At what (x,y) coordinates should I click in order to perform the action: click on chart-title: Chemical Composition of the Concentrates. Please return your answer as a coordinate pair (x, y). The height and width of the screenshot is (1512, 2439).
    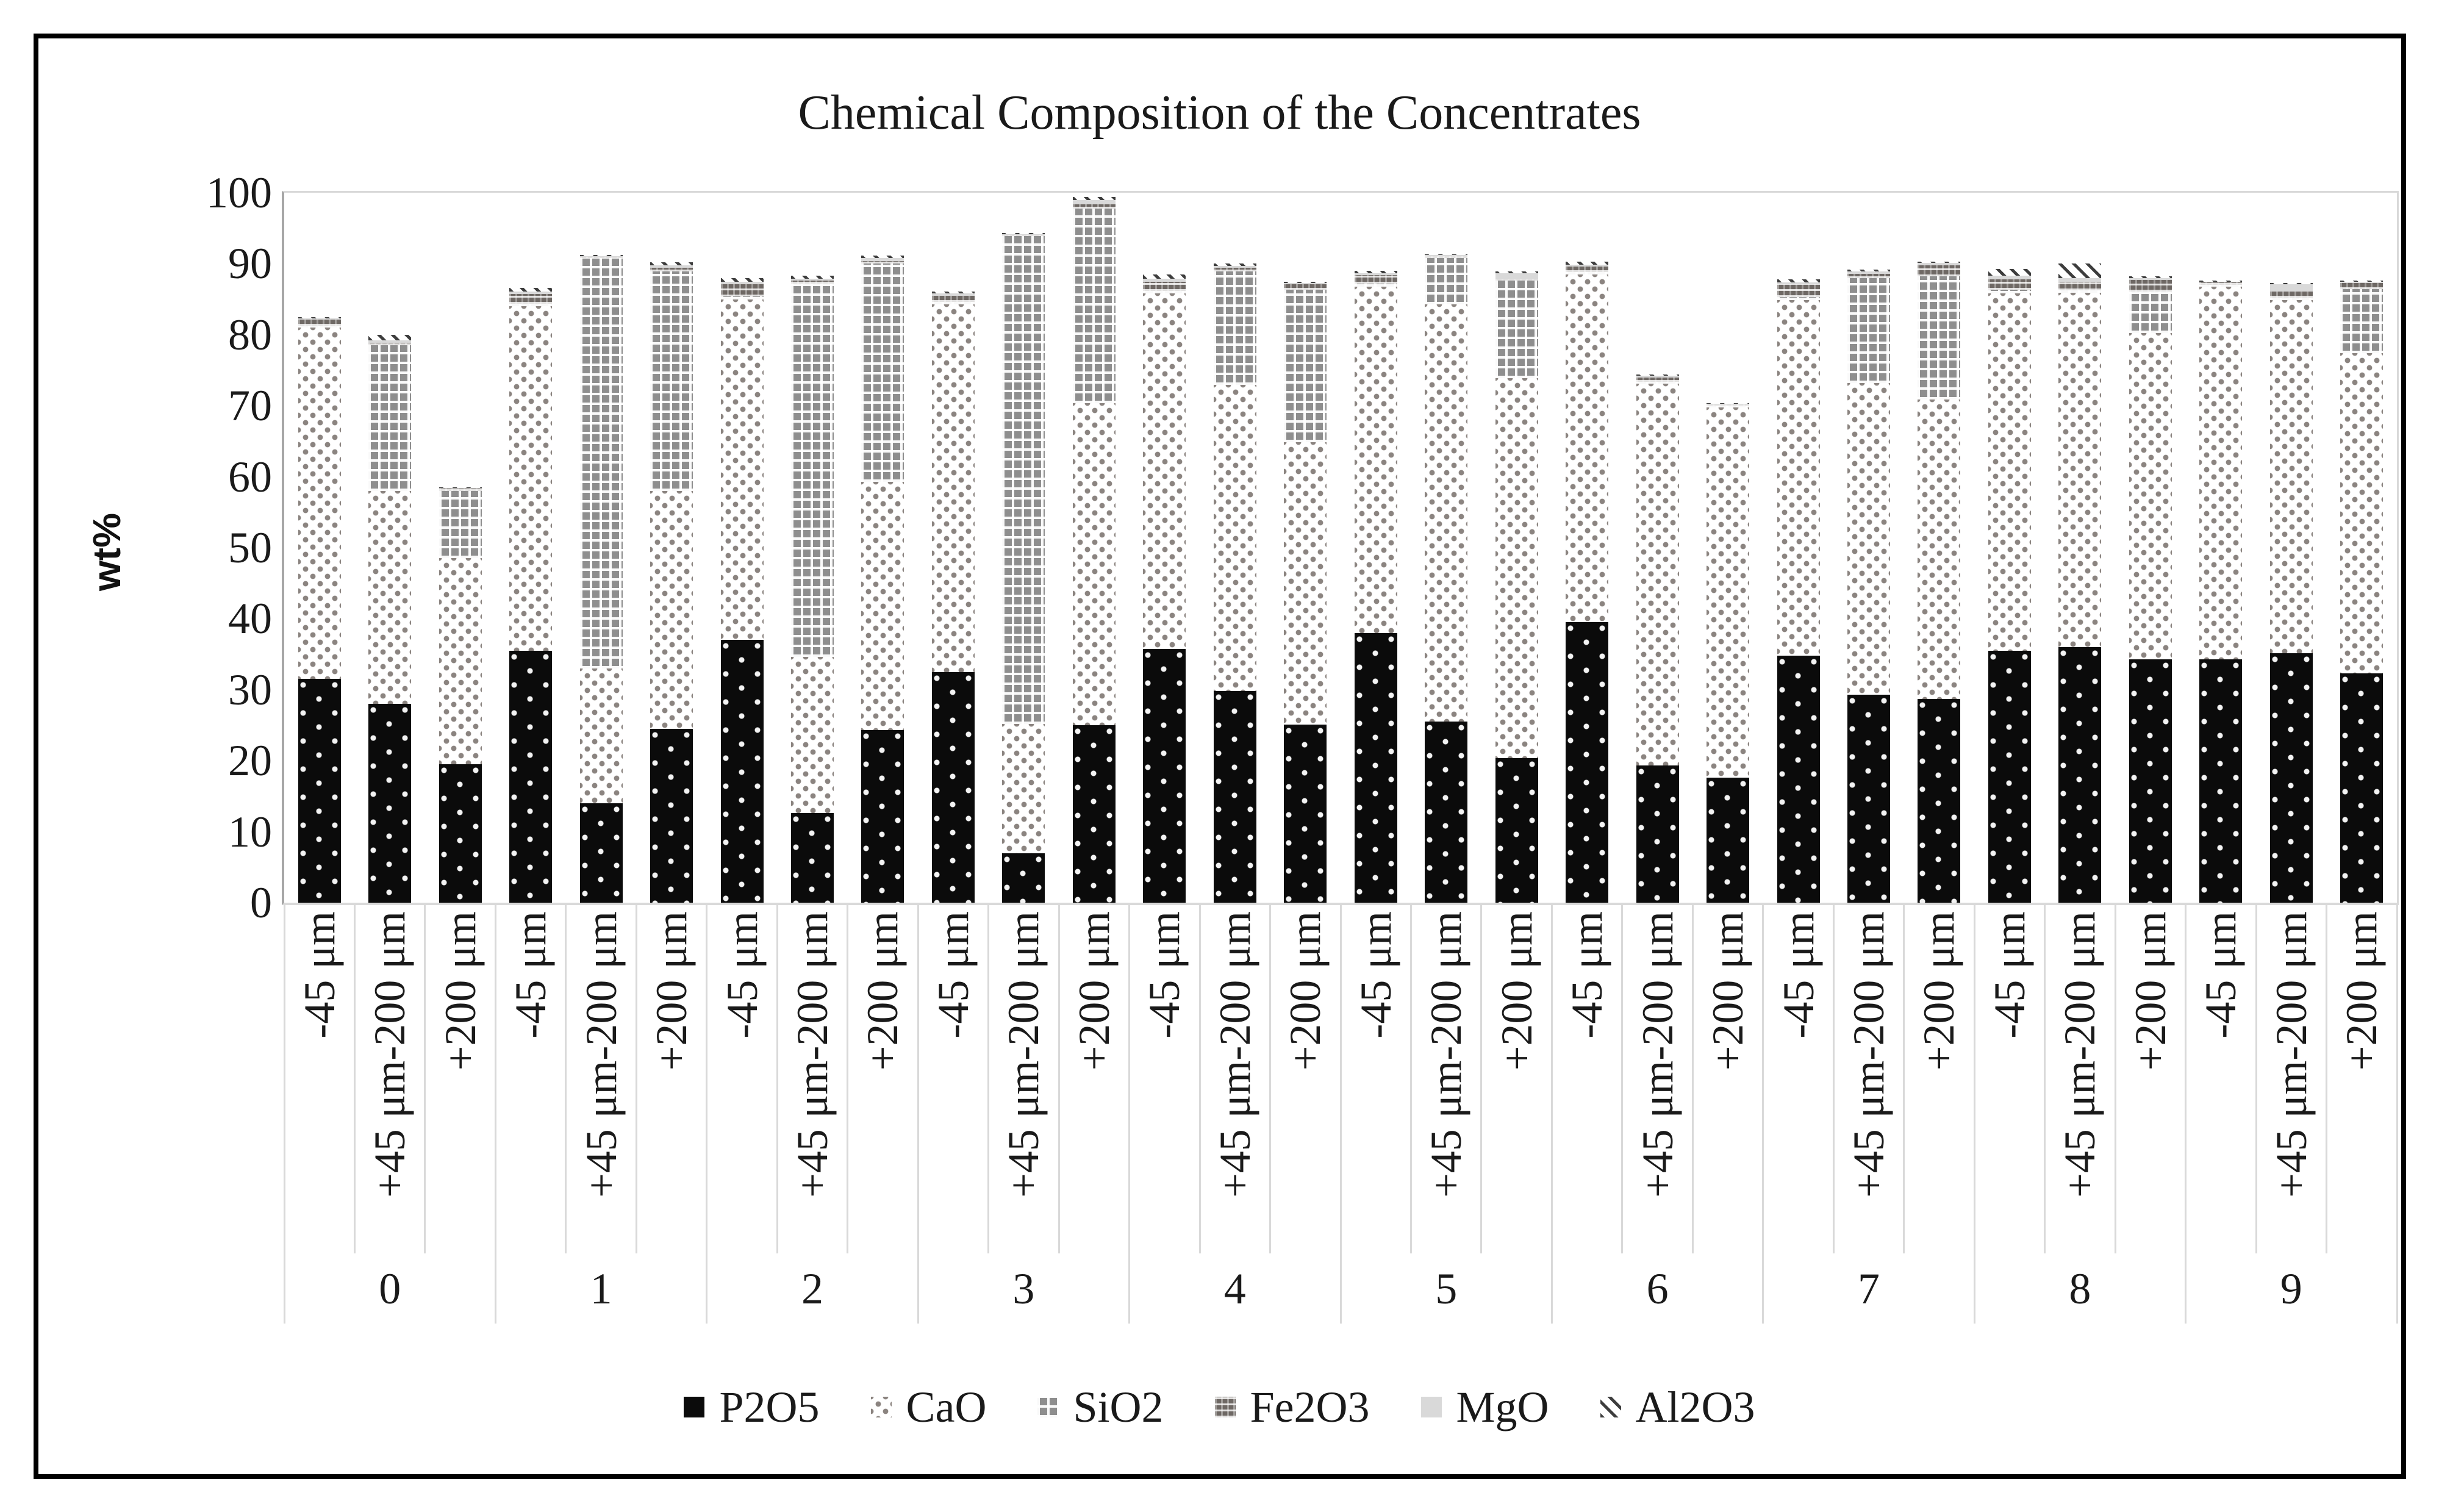
    Looking at the image, I should click on (1219, 113).